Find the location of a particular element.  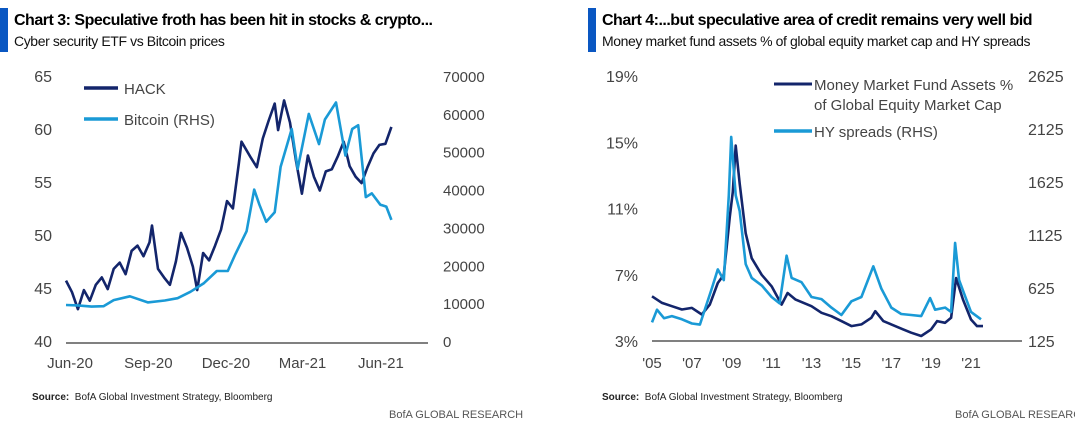

x-tick-label: Jun-21 is located at coordinates (381, 363).